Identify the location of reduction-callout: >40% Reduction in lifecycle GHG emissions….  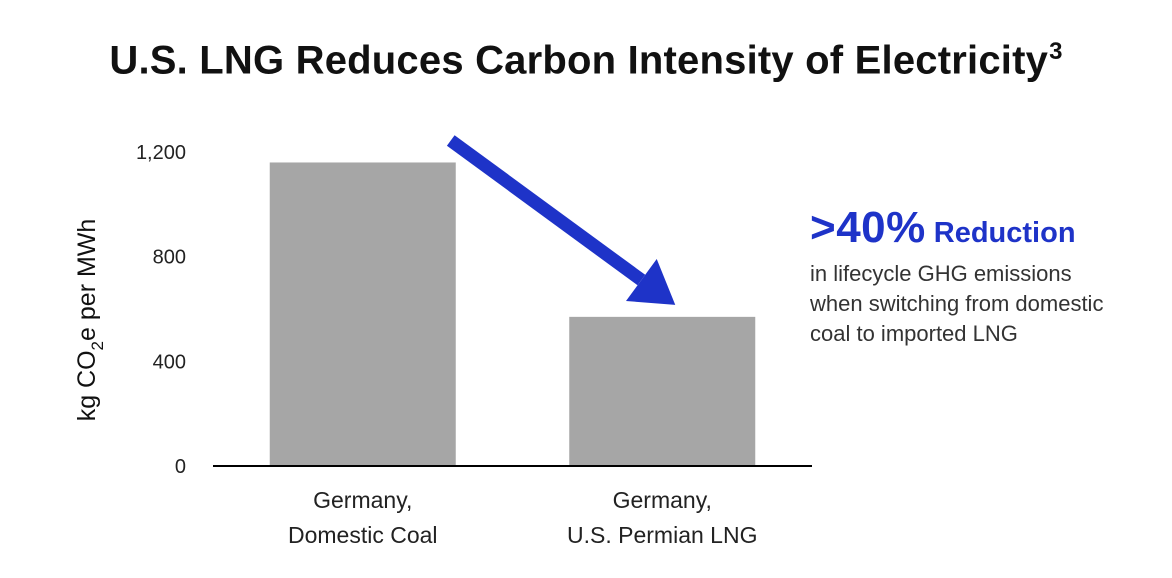
(990, 276).